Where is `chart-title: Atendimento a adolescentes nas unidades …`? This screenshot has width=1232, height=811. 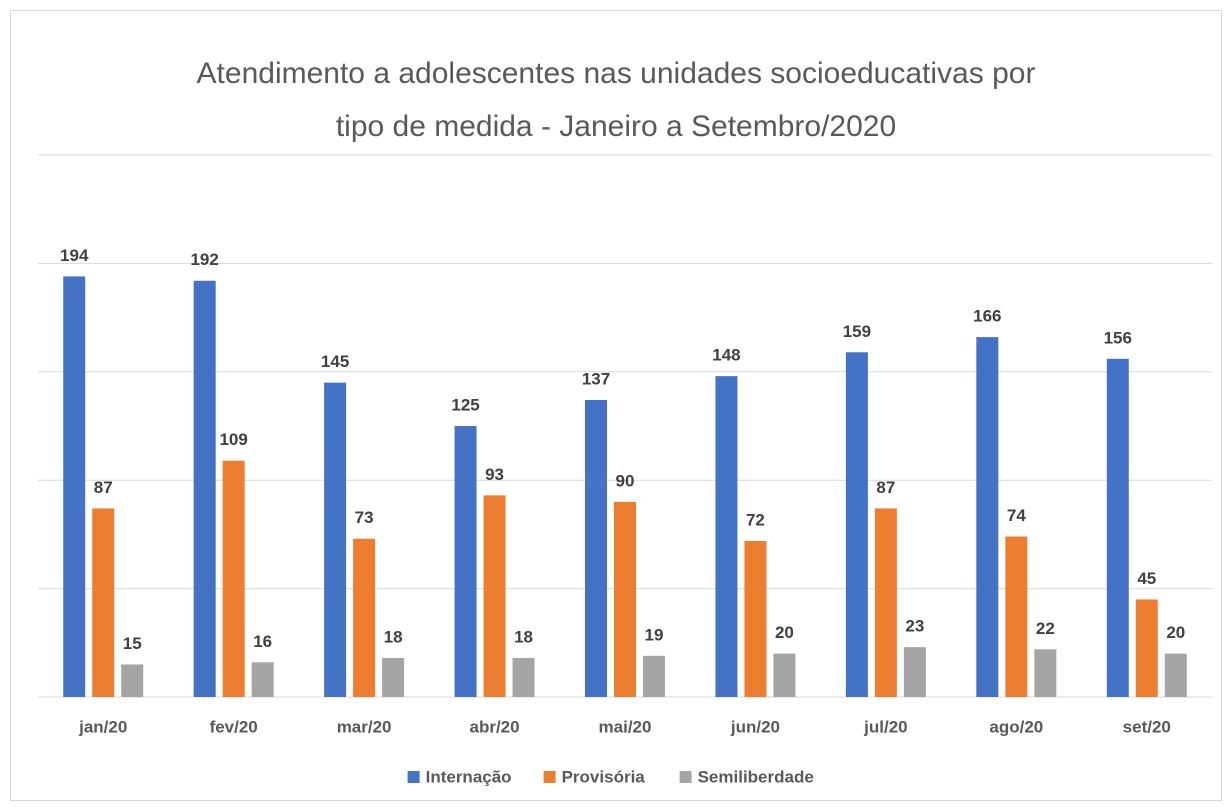
chart-title: Atendimento a adolescentes nas unidades … is located at coordinates (616, 73).